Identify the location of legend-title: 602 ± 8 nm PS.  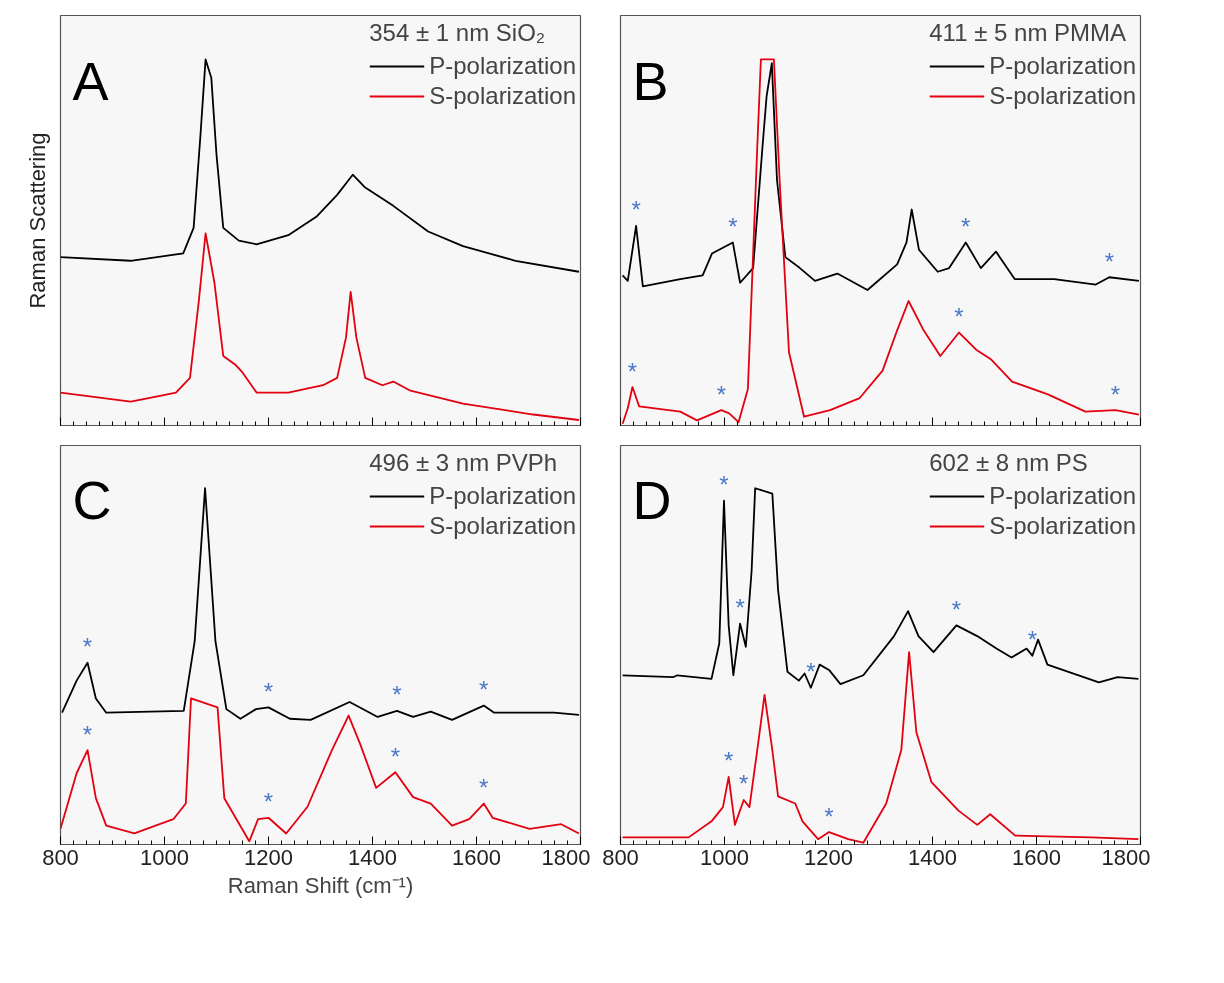
(1009, 463).